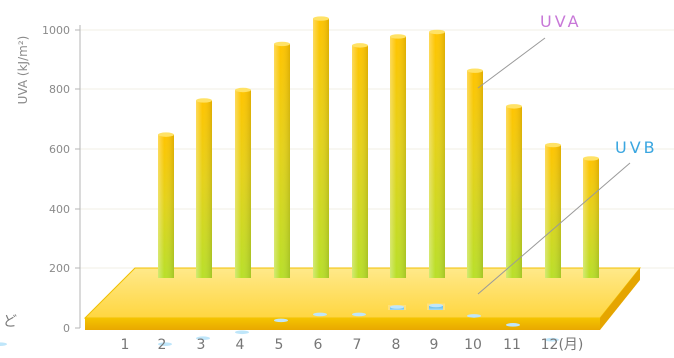  Describe the element at coordinates (59, 89) in the screenshot. I see `y-tick-label: 800` at that location.